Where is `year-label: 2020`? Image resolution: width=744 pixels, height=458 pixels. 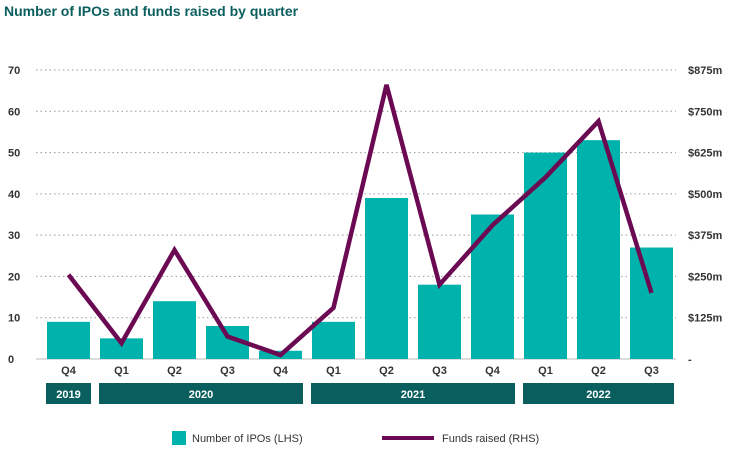 year-label: 2020 is located at coordinates (201, 395).